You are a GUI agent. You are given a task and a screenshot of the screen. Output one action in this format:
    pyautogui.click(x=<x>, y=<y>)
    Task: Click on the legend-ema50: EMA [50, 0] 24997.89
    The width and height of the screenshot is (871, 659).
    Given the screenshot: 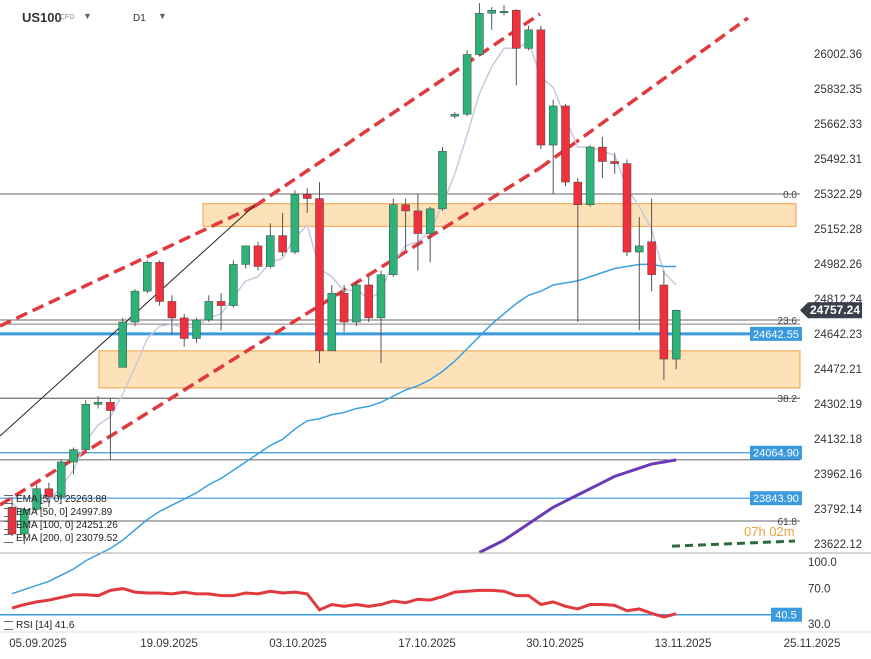 What is the action you would take?
    pyautogui.click(x=61, y=512)
    